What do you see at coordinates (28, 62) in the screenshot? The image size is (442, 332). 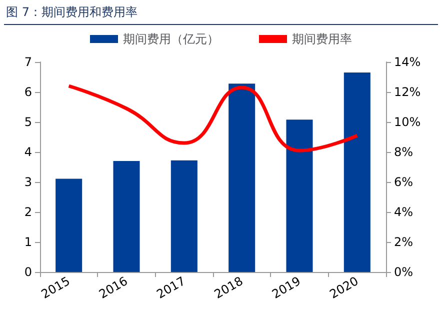 I see `y-tick-label: 7` at bounding box center [28, 62].